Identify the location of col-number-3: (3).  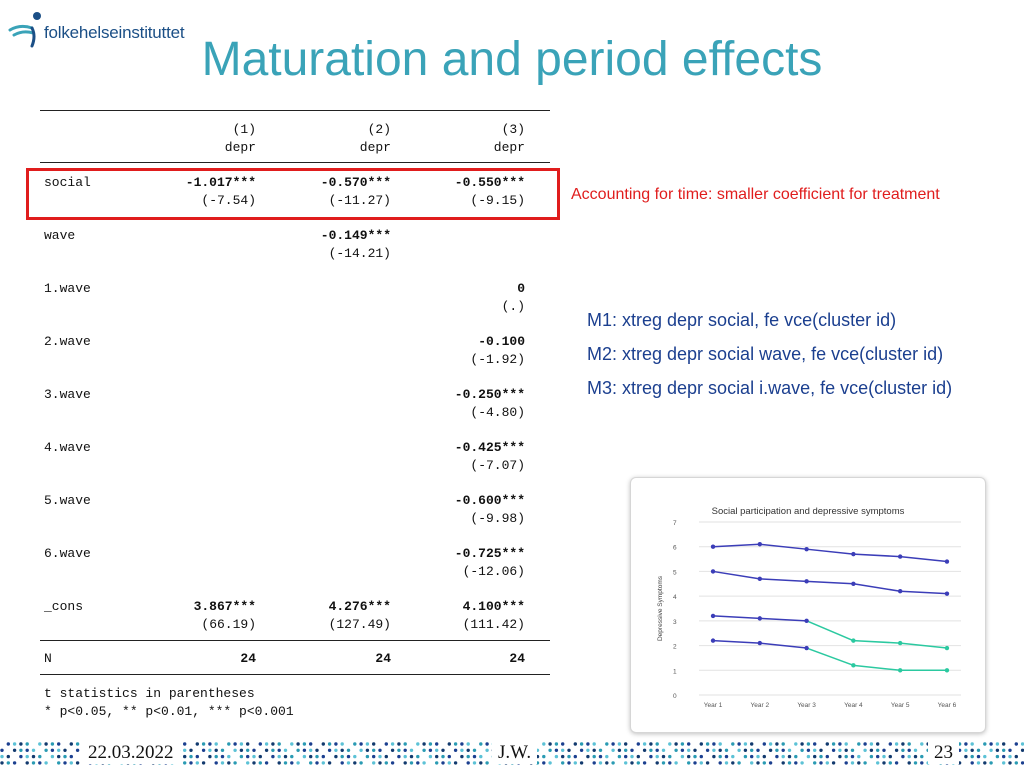
(513, 129).